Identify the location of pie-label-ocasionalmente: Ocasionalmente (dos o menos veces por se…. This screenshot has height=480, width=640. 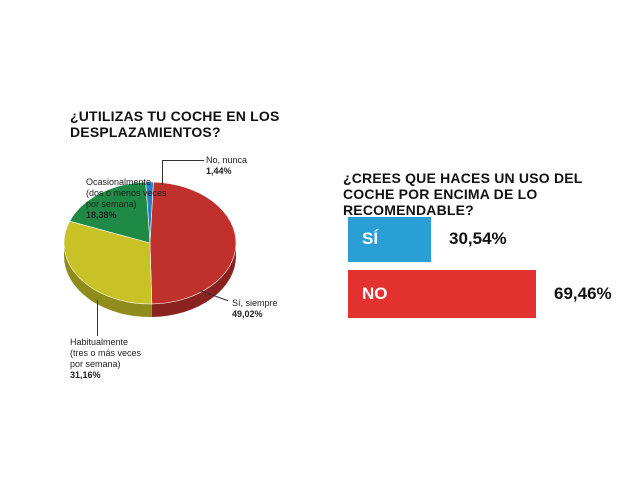
(126, 198).